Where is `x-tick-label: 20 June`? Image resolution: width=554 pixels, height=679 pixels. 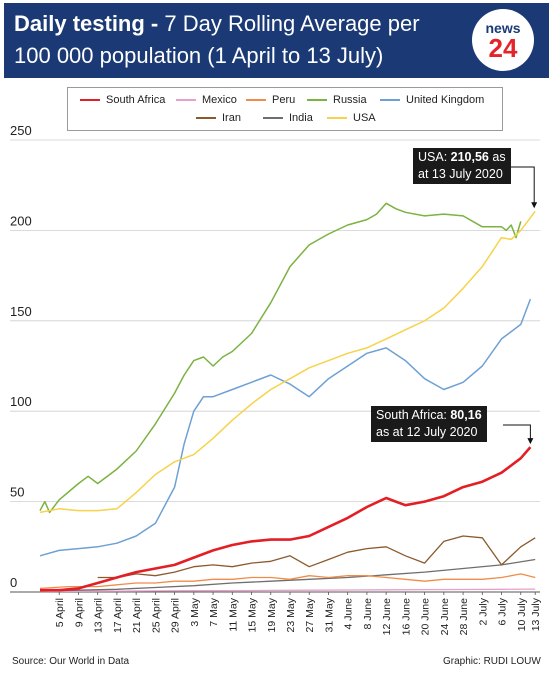
x-tick-label: 20 June is located at coordinates (426, 617).